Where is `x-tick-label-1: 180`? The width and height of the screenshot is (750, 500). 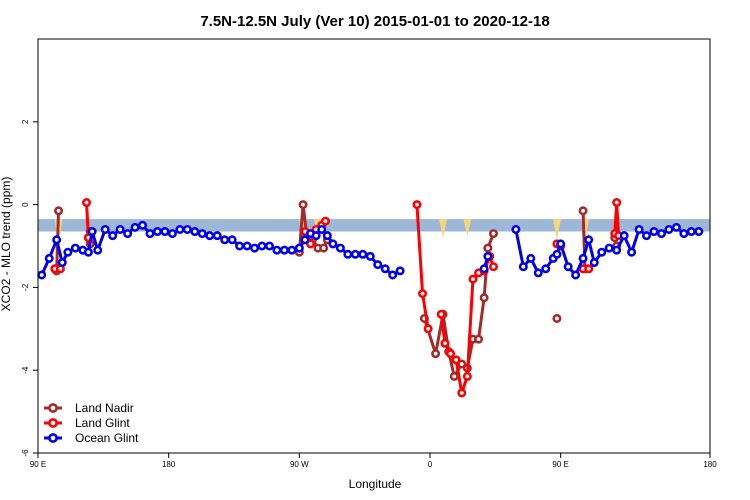 x-tick-label-1: 180 is located at coordinates (169, 464).